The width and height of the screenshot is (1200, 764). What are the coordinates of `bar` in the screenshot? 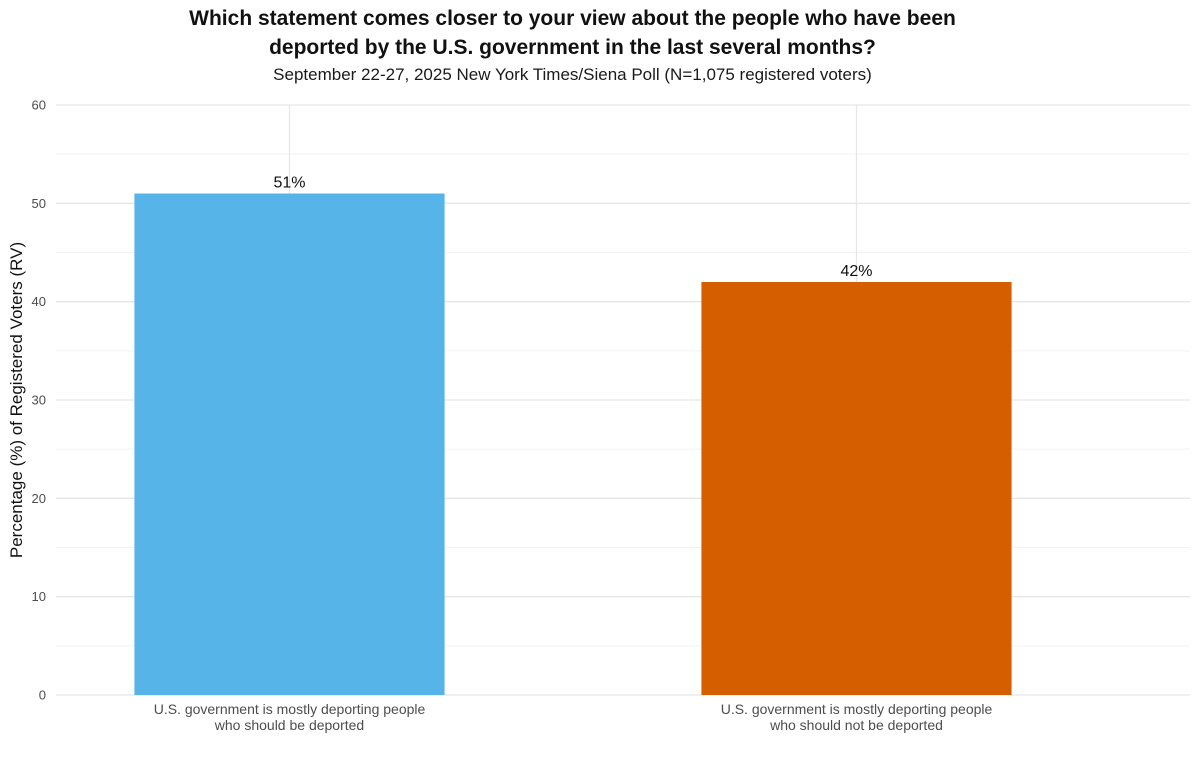 It's located at (856, 488).